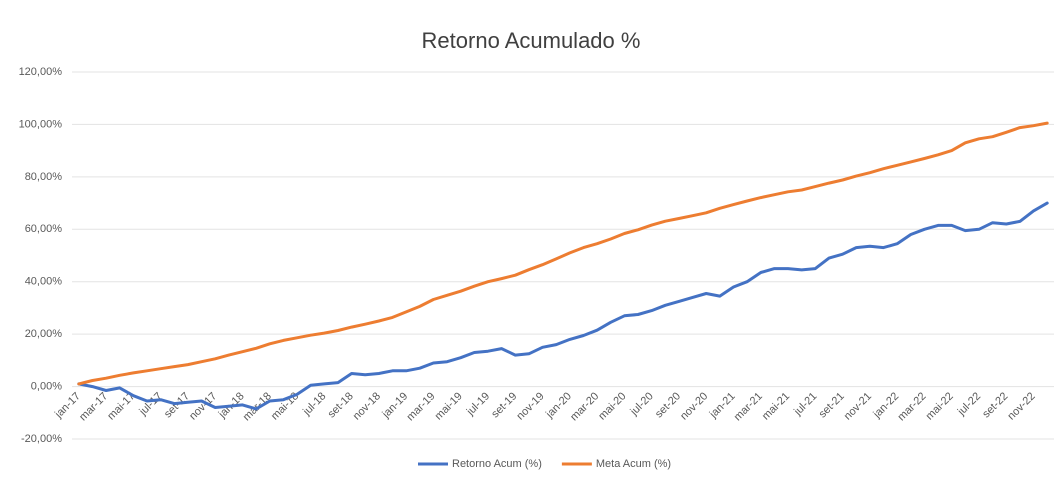 This screenshot has width=1062, height=488. I want to click on y-tick-label: 80,00%, so click(44, 177).